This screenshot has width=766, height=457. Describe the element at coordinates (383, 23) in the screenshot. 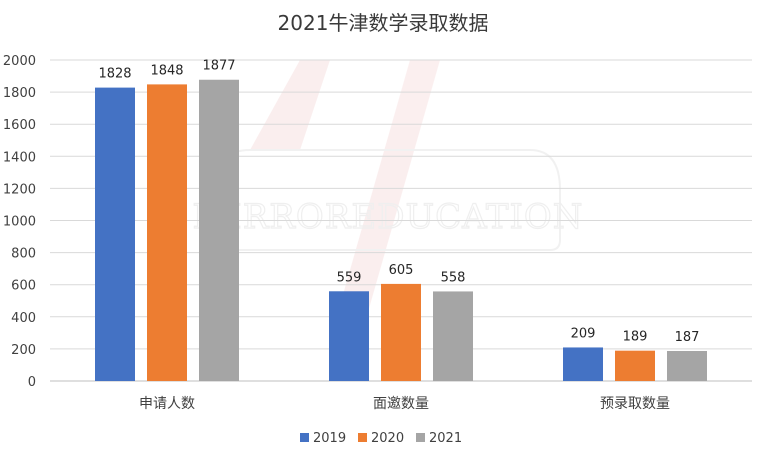

I see `chart-title: 2021牛津数学录取数据` at that location.